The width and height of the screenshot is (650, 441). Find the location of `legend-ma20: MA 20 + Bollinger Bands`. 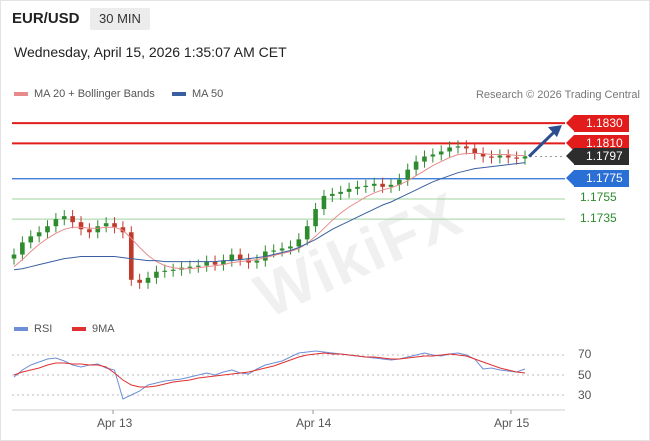

legend-ma20: MA 20 + Bollinger Bands is located at coordinates (84, 94).